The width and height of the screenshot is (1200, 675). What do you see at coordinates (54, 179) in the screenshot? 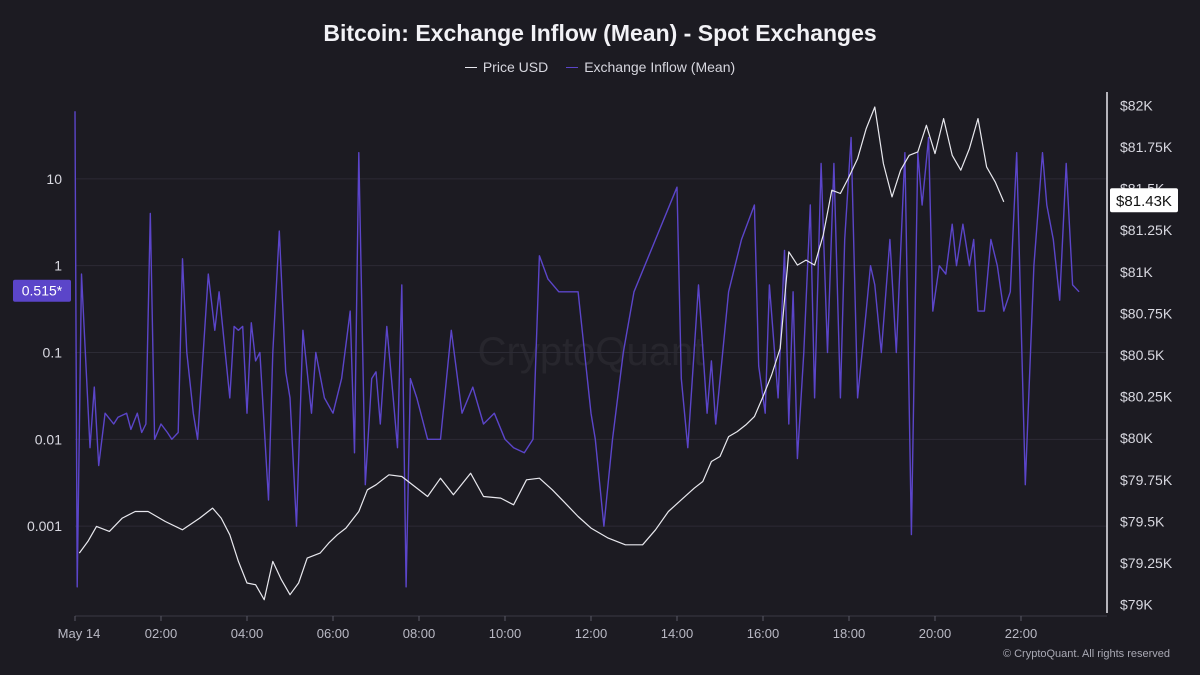
I see `y-left-tick-label: 10` at bounding box center [54, 179].